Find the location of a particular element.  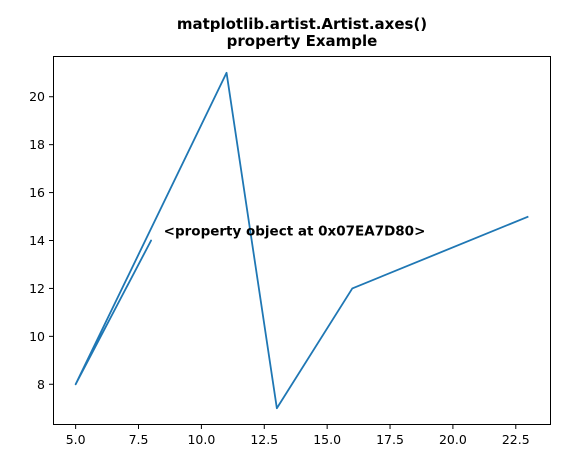

y-tick-label: 20 is located at coordinates (37, 96).